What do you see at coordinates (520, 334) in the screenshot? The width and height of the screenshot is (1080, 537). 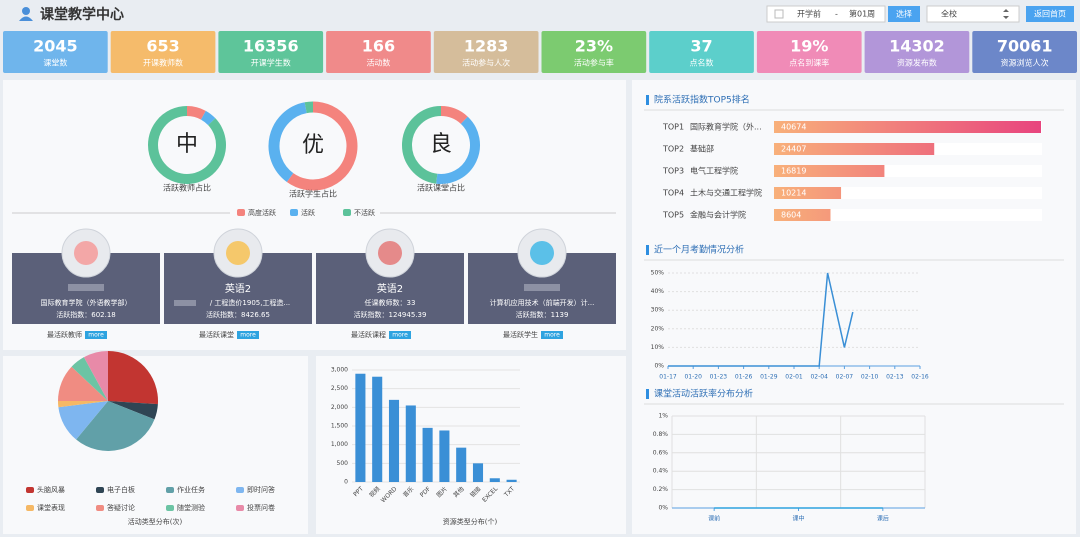 I see `card-footer: 最活跃学生` at bounding box center [520, 334].